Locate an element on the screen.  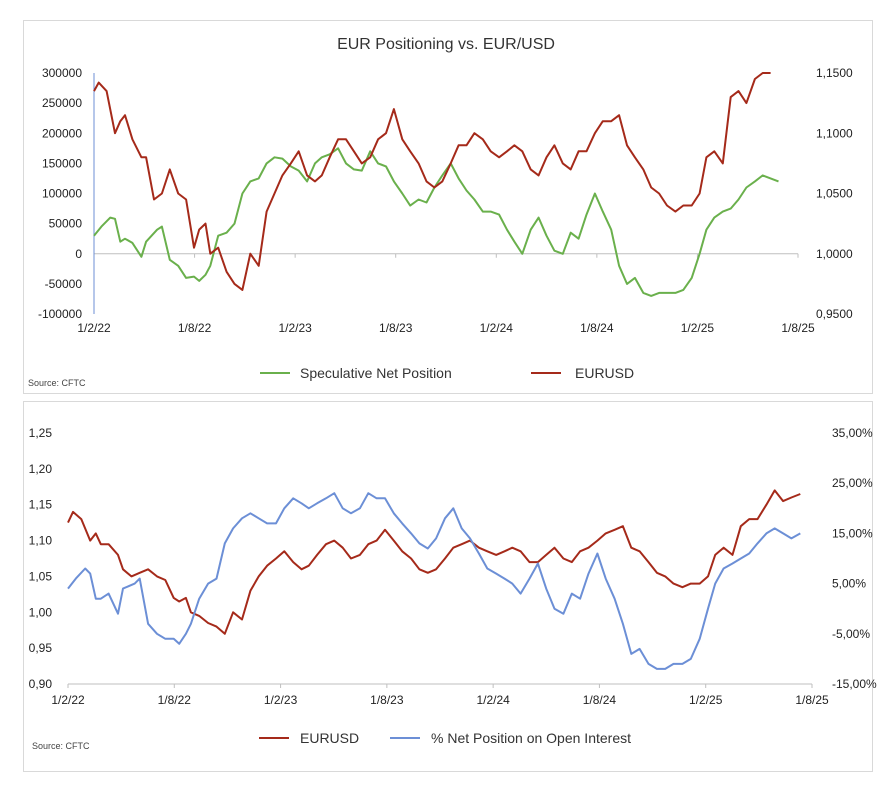
legend-label-1: % Net Position on Open Interest is located at coordinates (531, 738).